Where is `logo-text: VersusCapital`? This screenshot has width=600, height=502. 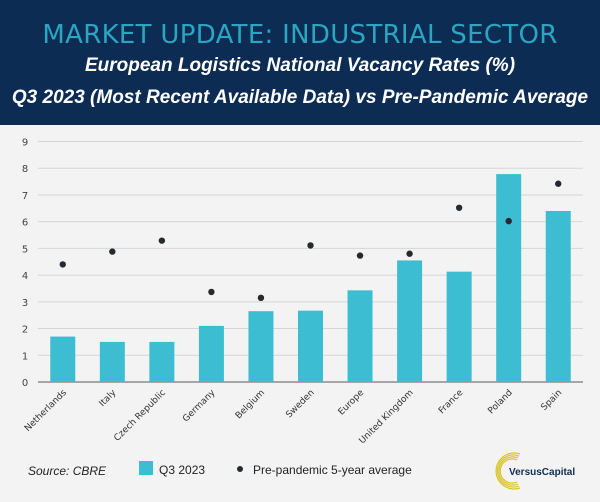
logo-text: VersusCapital is located at coordinates (542, 472).